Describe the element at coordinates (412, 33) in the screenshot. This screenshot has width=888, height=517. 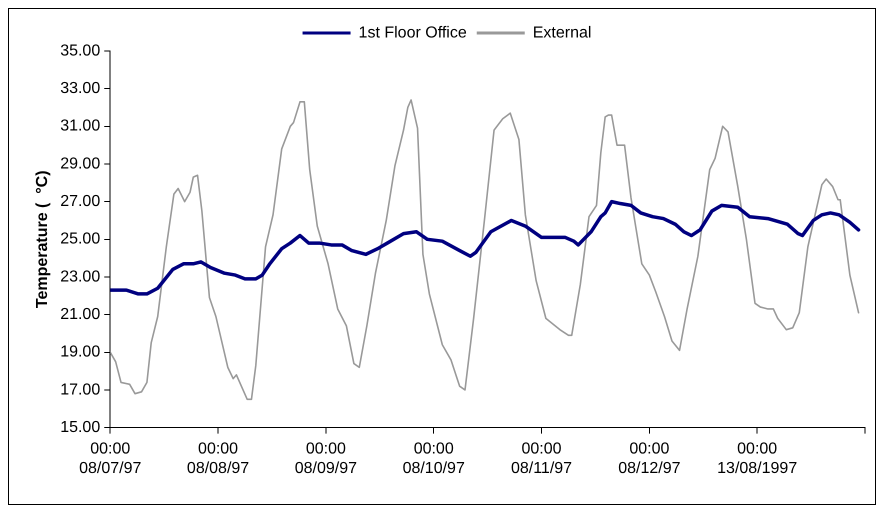
I see `legend-label: 1st Floor Office` at that location.